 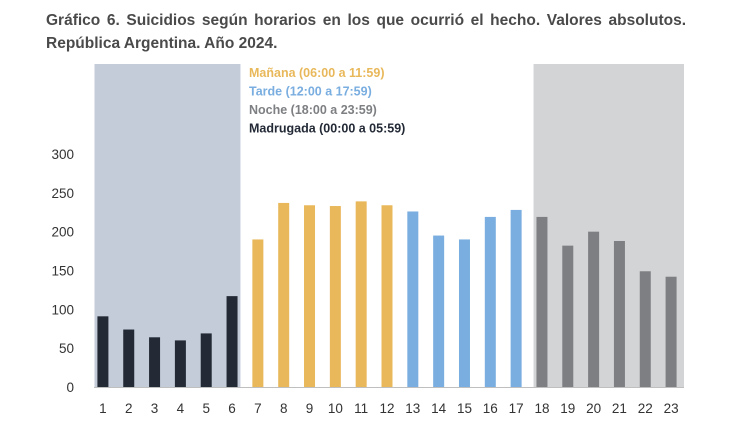 What do you see at coordinates (62, 232) in the screenshot?
I see `y-tick-label: 200` at bounding box center [62, 232].